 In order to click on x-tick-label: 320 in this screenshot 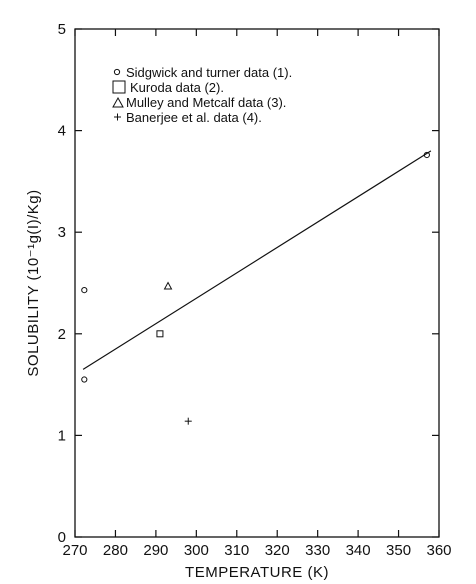, I will do `click(277, 550)`.